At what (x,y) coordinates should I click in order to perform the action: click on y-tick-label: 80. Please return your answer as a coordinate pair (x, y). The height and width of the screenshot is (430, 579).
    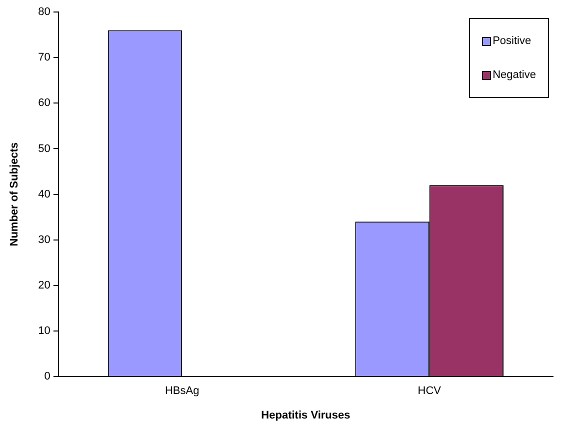
    Looking at the image, I should click on (44, 12).